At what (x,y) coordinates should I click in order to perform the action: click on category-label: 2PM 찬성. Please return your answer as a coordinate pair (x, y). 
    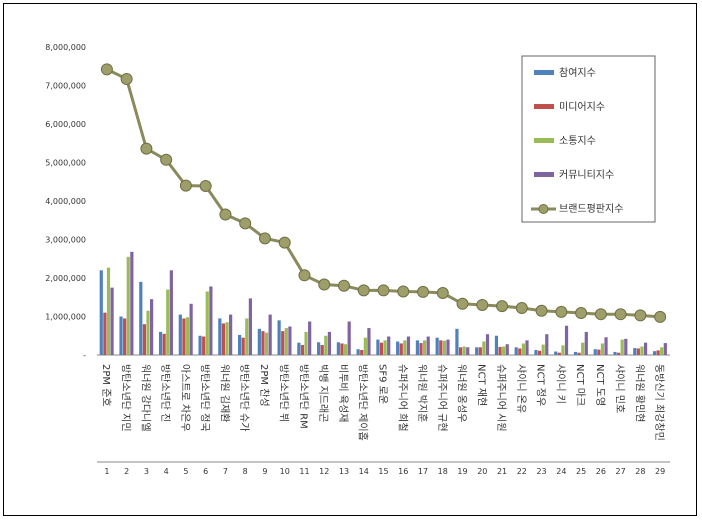
    Looking at the image, I should click on (264, 385).